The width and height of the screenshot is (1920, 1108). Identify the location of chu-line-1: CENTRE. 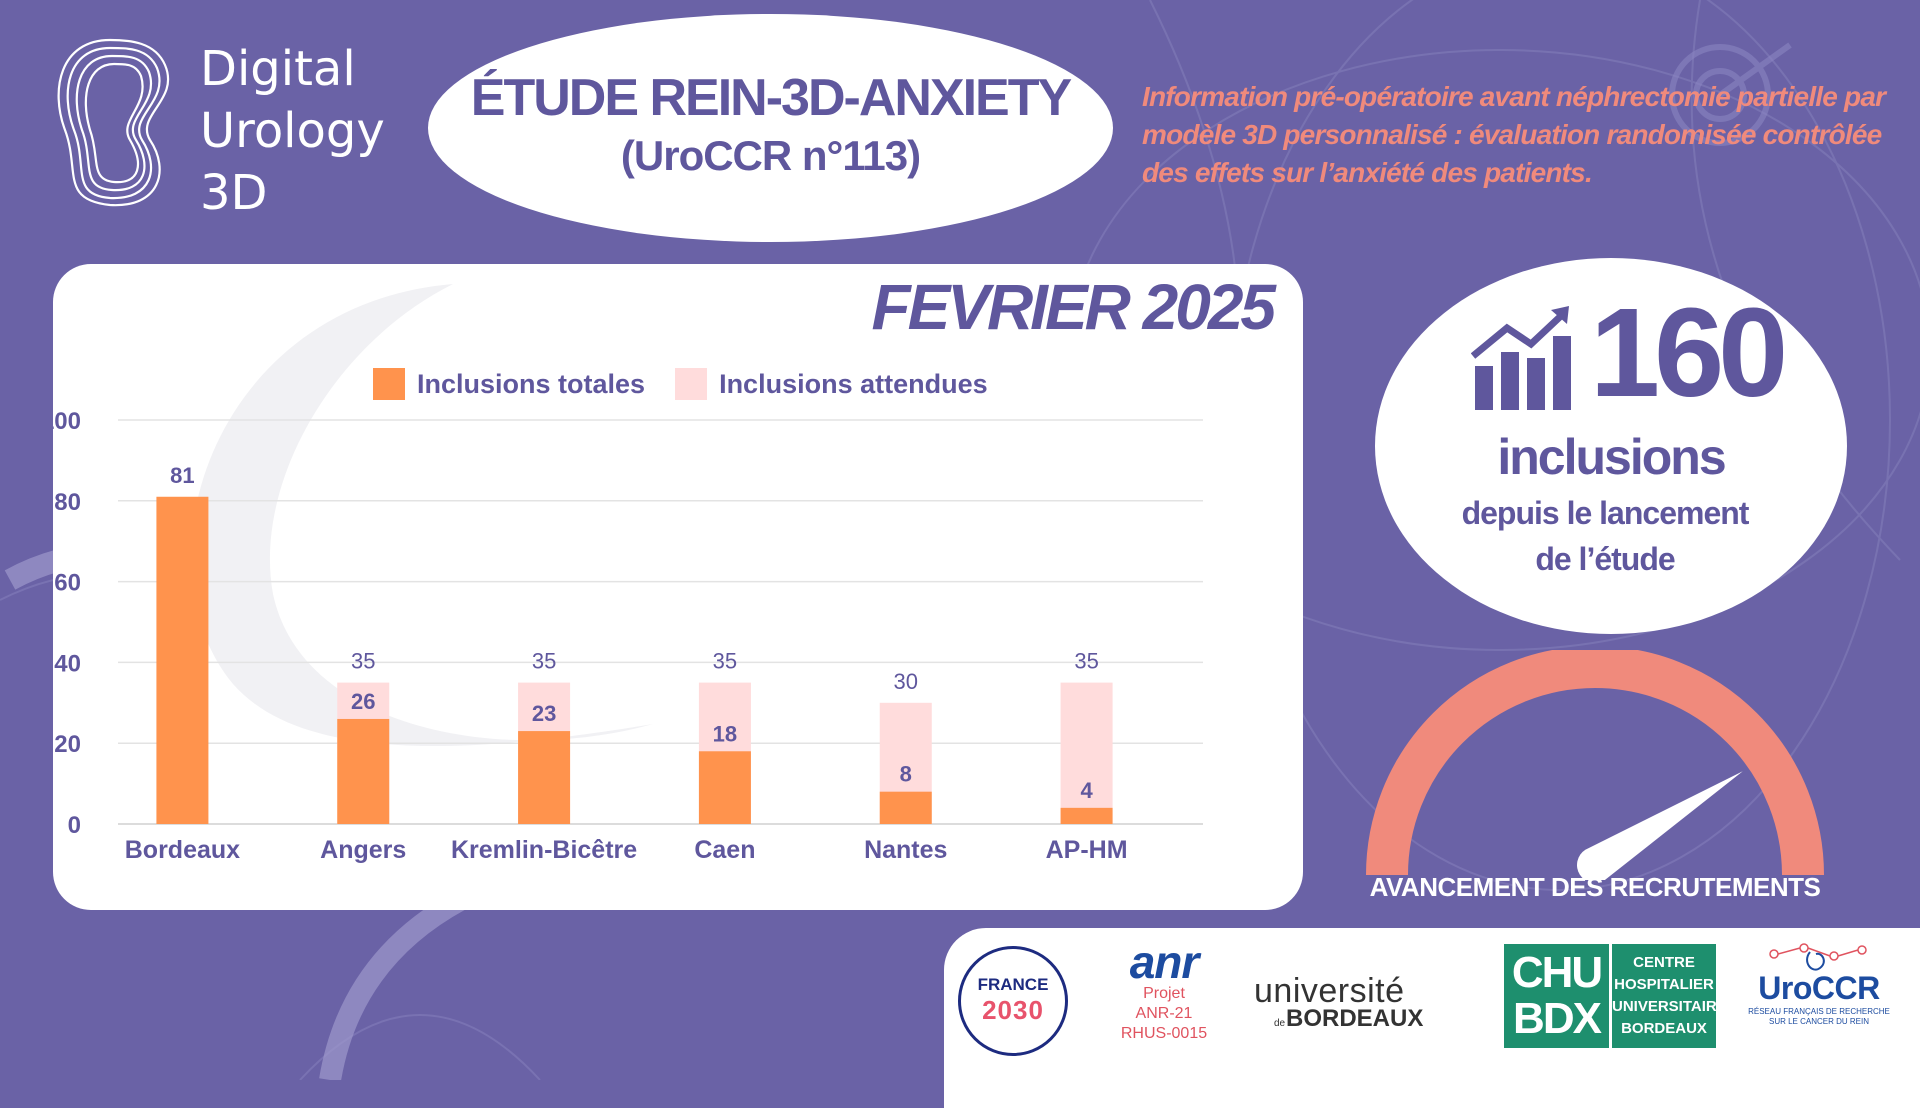
(1664, 962).